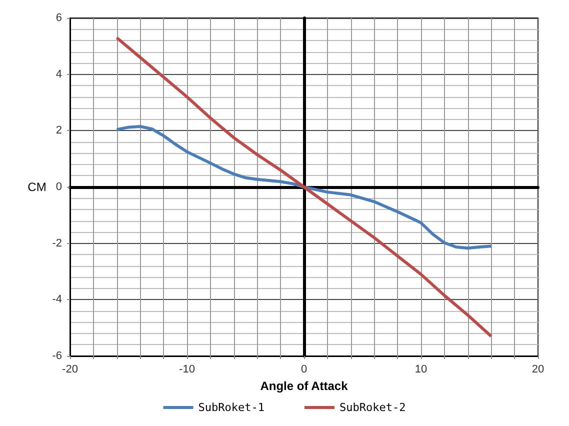  What do you see at coordinates (59, 130) in the screenshot?
I see `y-tick-label: 2` at bounding box center [59, 130].